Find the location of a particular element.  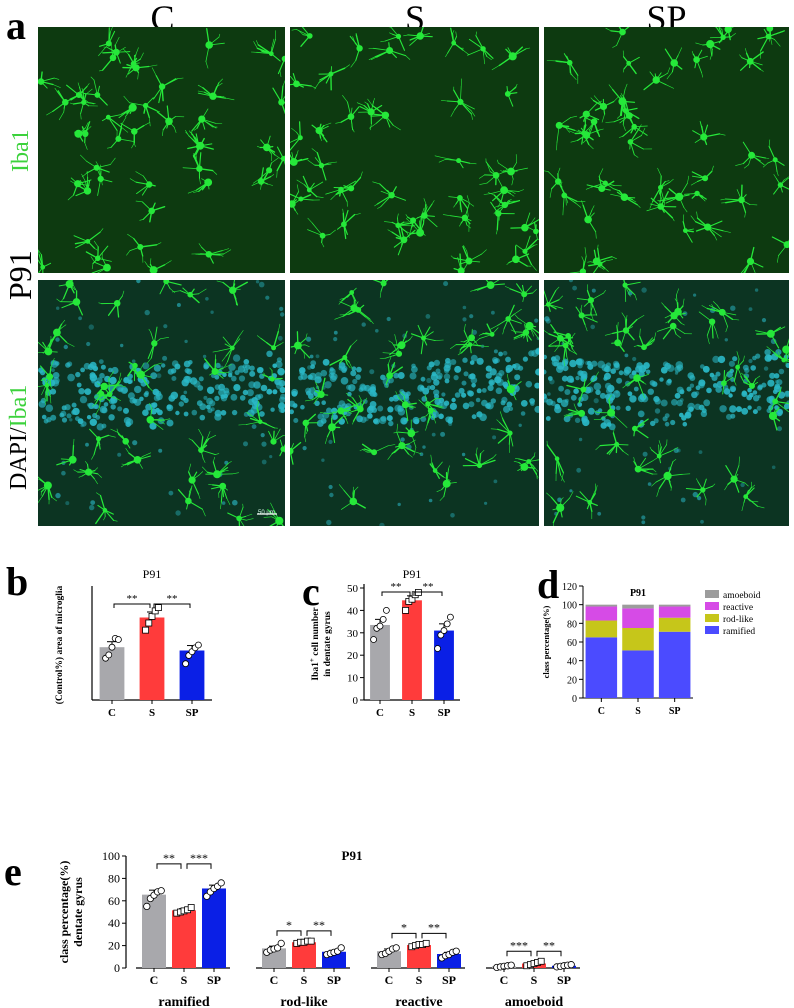

micrograph-iba1-c is located at coordinates (161, 150).